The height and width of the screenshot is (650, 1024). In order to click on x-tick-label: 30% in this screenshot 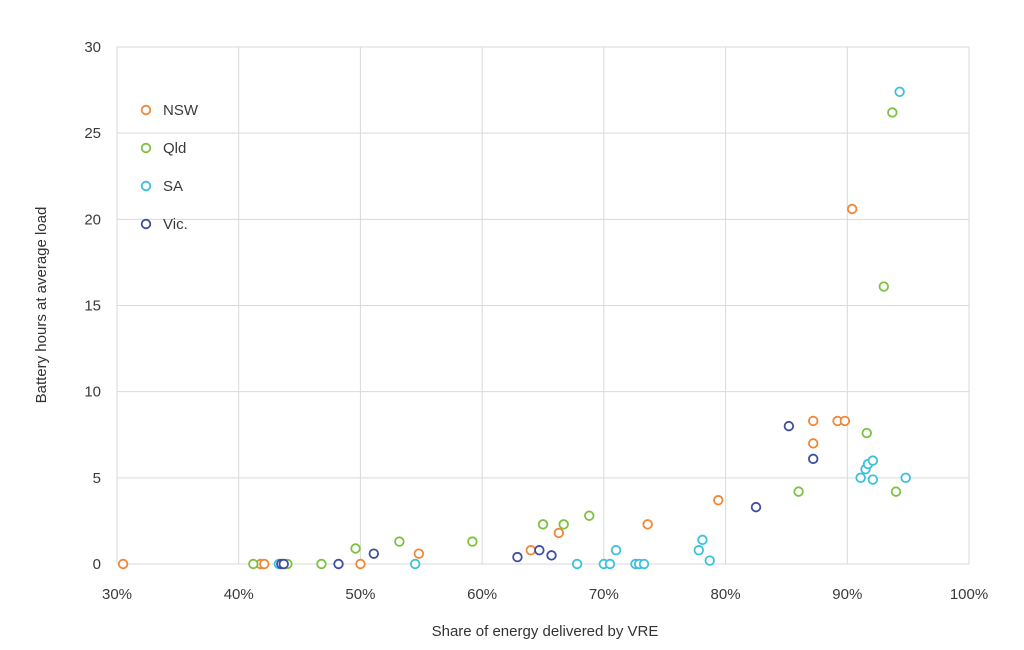, I will do `click(117, 594)`.